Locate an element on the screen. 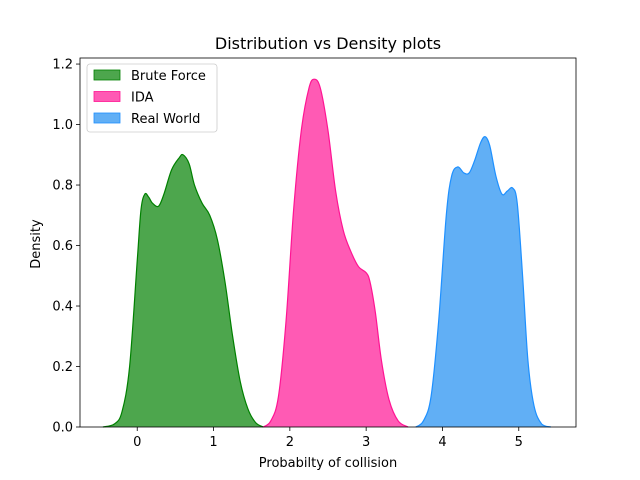  x-tick-label-5: 5 is located at coordinates (519, 442).